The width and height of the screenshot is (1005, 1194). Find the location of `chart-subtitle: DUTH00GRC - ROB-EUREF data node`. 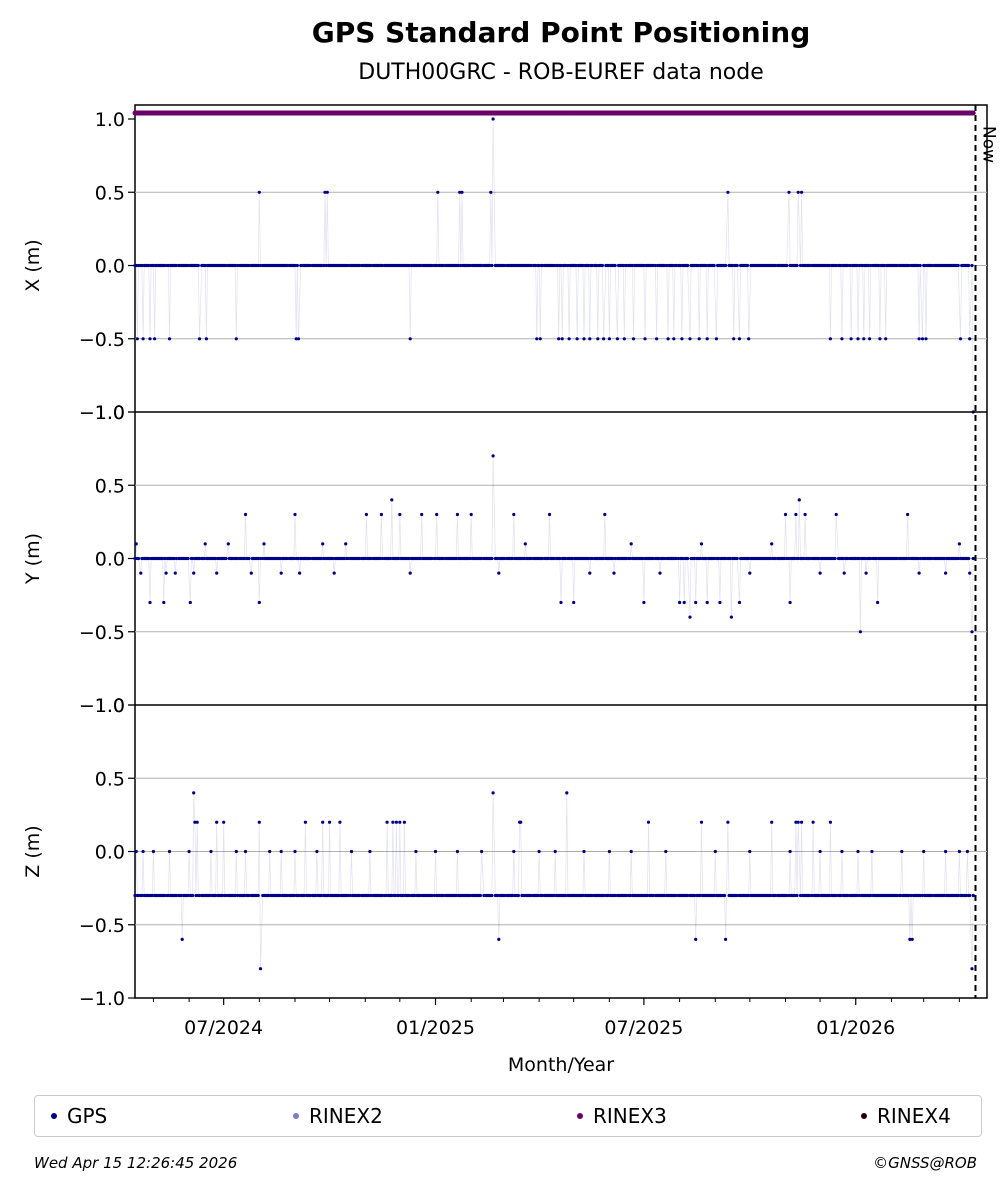

chart-subtitle: DUTH00GRC - ROB-EUREF data node is located at coordinates (561, 72).